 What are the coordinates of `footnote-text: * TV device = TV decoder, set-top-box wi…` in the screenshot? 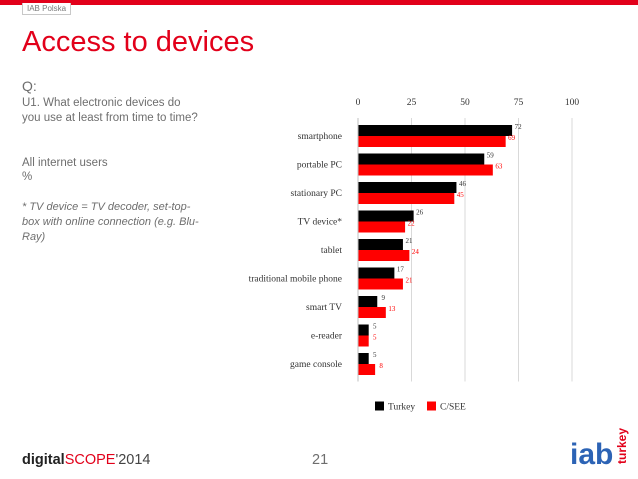 It's located at (110, 222).